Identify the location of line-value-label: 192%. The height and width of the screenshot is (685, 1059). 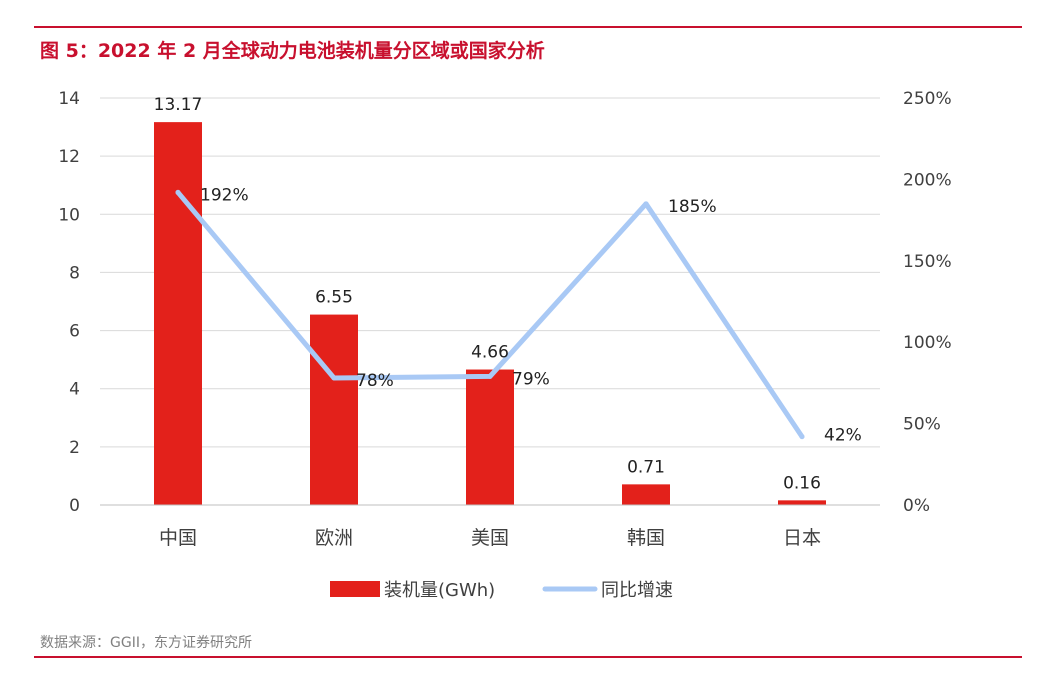
(224, 195).